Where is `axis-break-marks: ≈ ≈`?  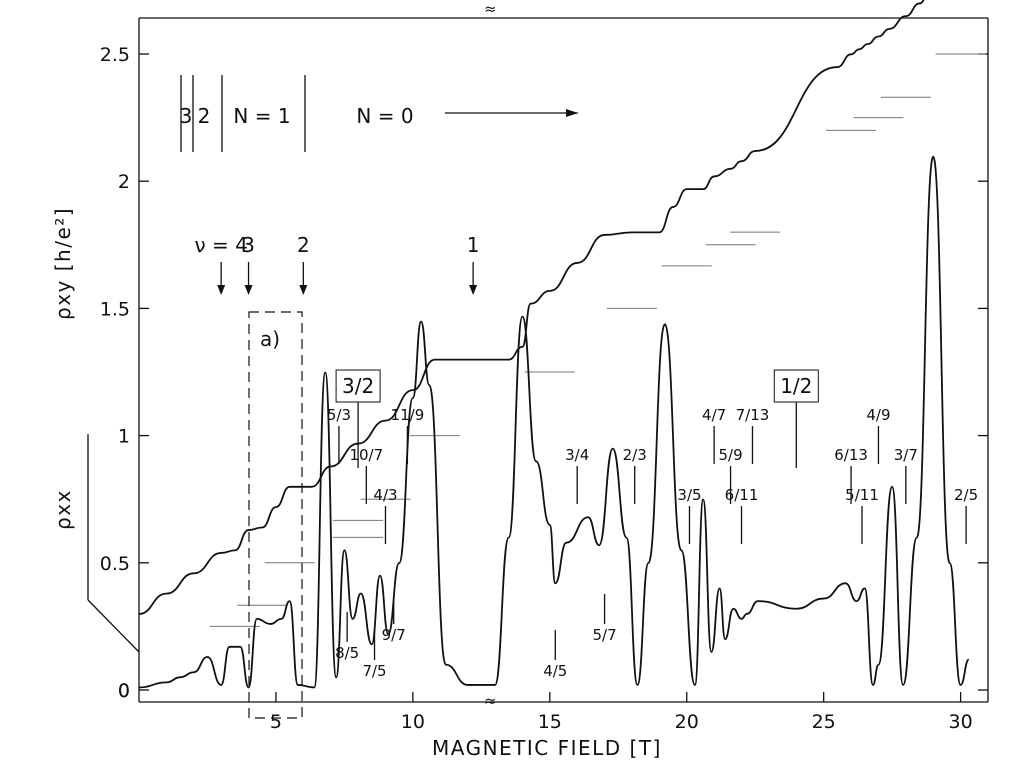
axis-break-marks: ≈ ≈ is located at coordinates (490, 355).